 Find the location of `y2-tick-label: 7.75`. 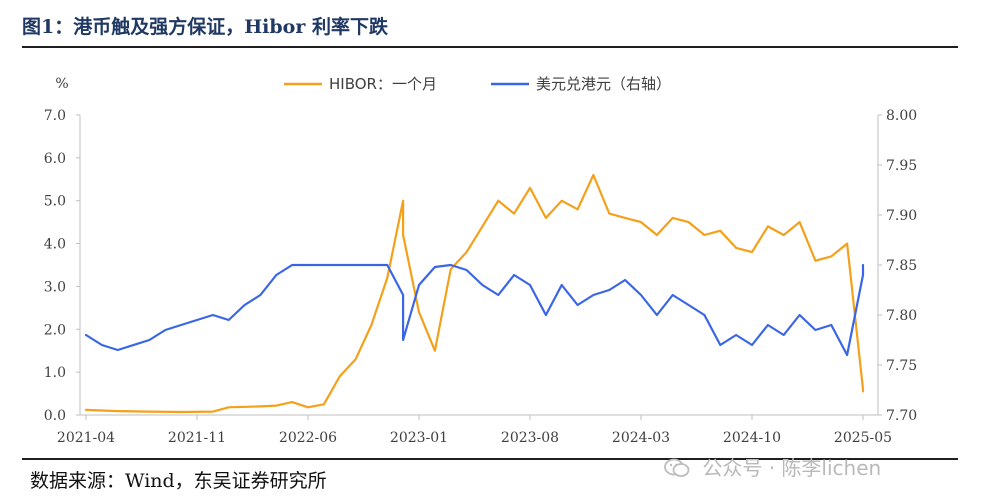

y2-tick-label: 7.75 is located at coordinates (901, 366).